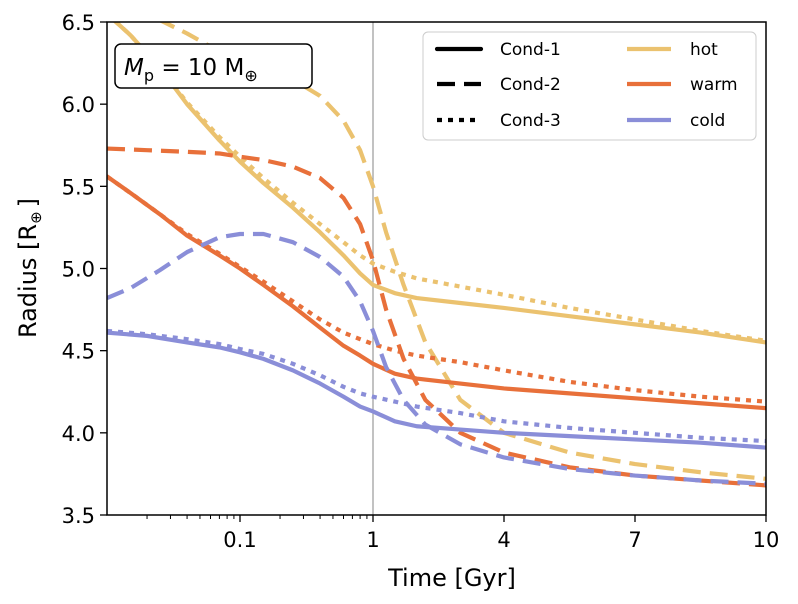 This screenshot has height=604, width=798. I want to click on legend-label-cond-2: Cond-2, so click(530, 85).